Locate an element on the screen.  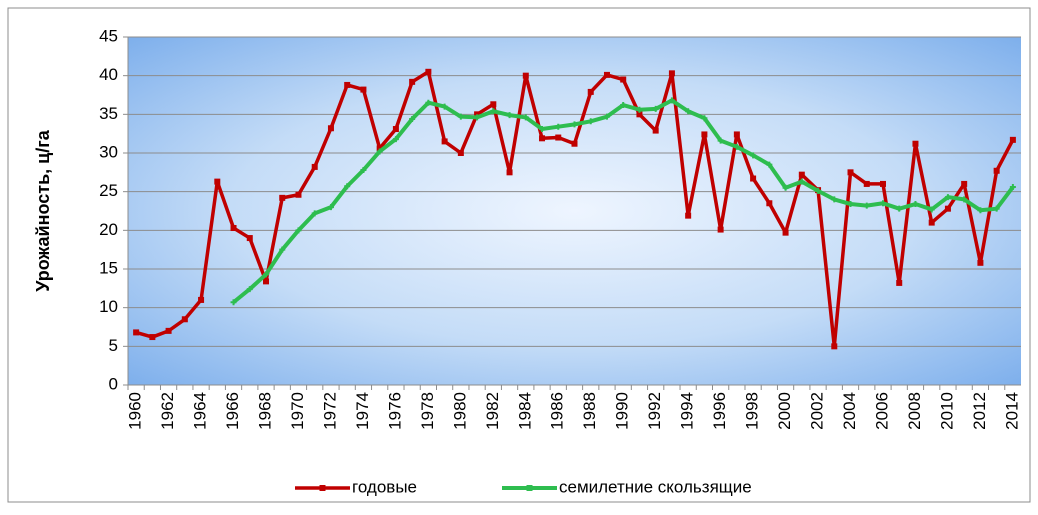
y-tick-label: 5 is located at coordinates (113, 345).